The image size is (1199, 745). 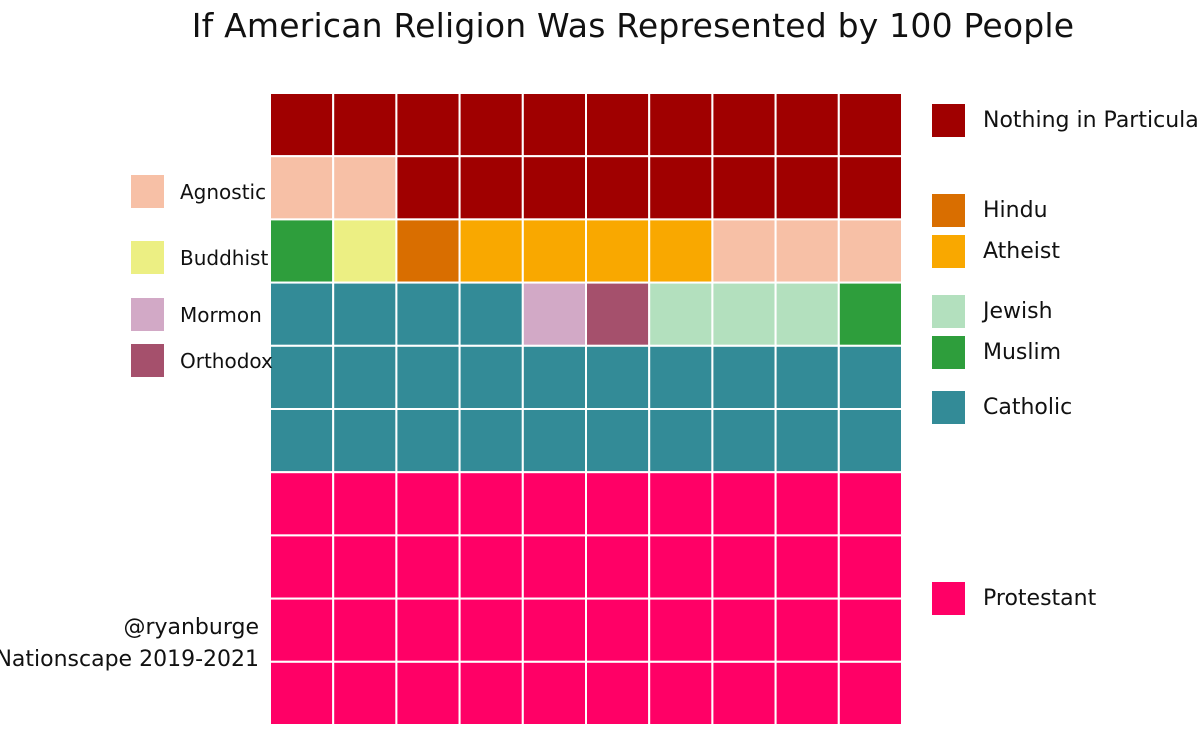 What do you see at coordinates (191, 627) in the screenshot?
I see `credit-author: @ryanburge` at bounding box center [191, 627].